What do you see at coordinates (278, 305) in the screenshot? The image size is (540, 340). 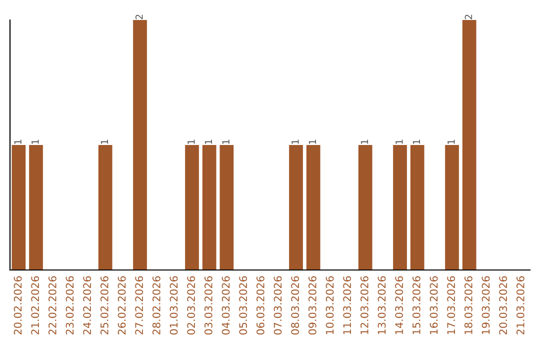 I see `x-tick-label: 07.03.2026` at bounding box center [278, 305].